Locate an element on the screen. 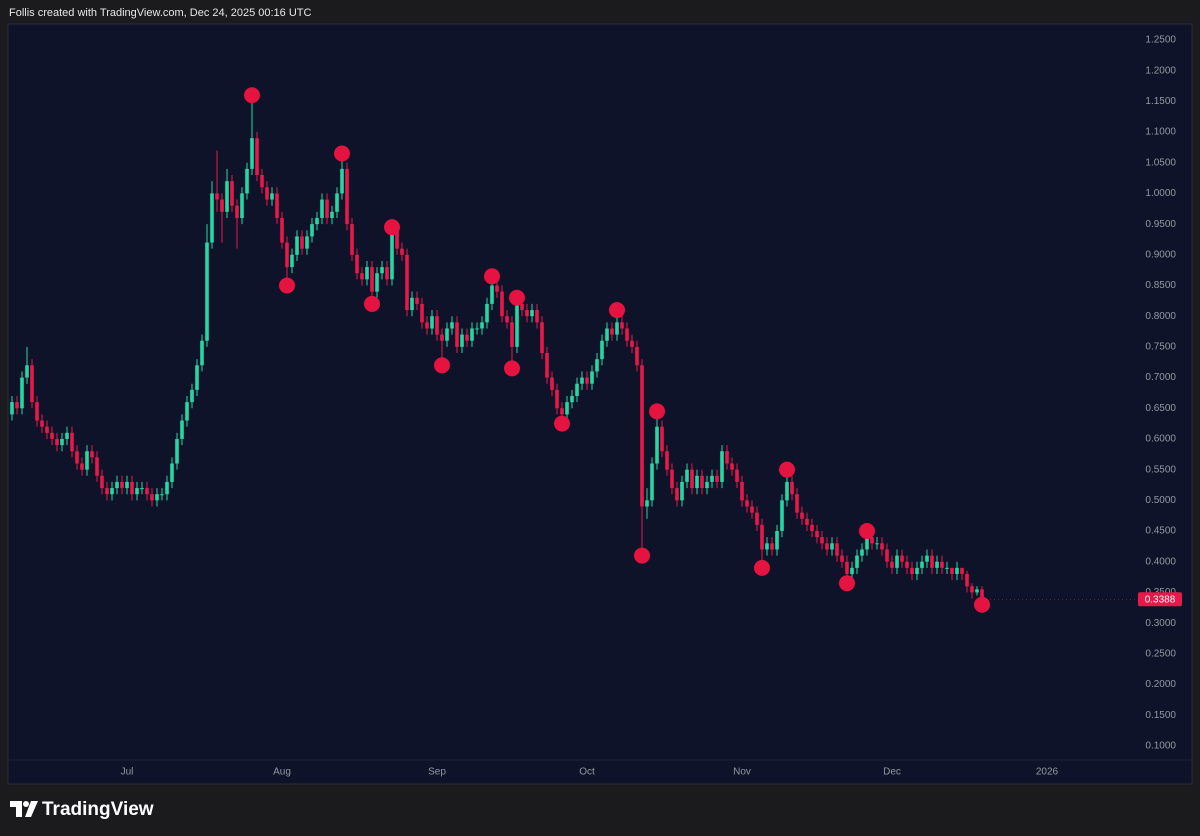 This screenshot has width=1200, height=836. y-tick-label: 1.0500 is located at coordinates (1160, 162).